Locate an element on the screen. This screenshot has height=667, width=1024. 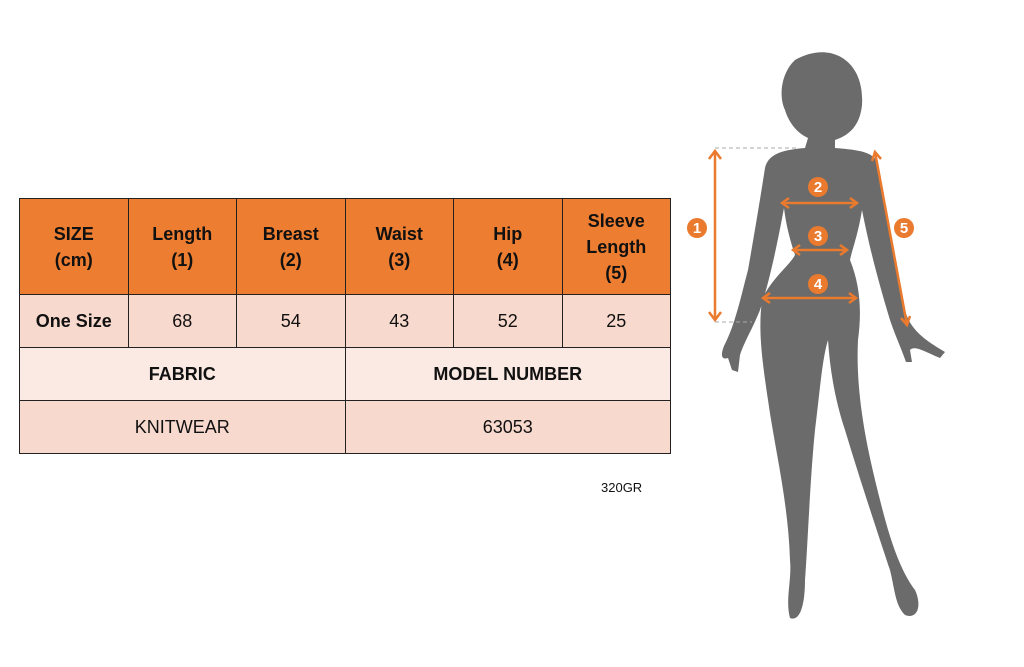
marker-4-badge is located at coordinates (818, 284).